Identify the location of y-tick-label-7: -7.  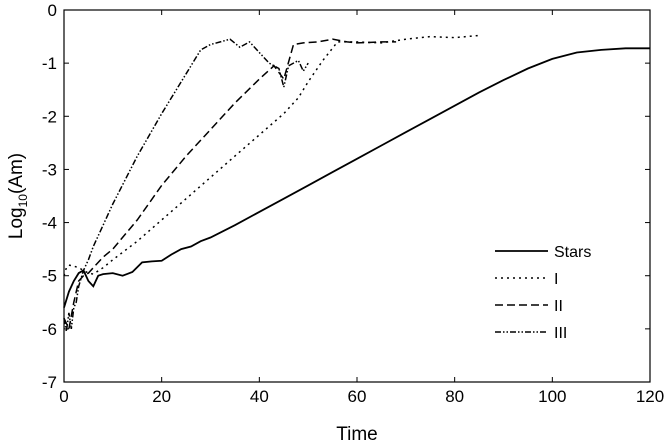
(49, 382).